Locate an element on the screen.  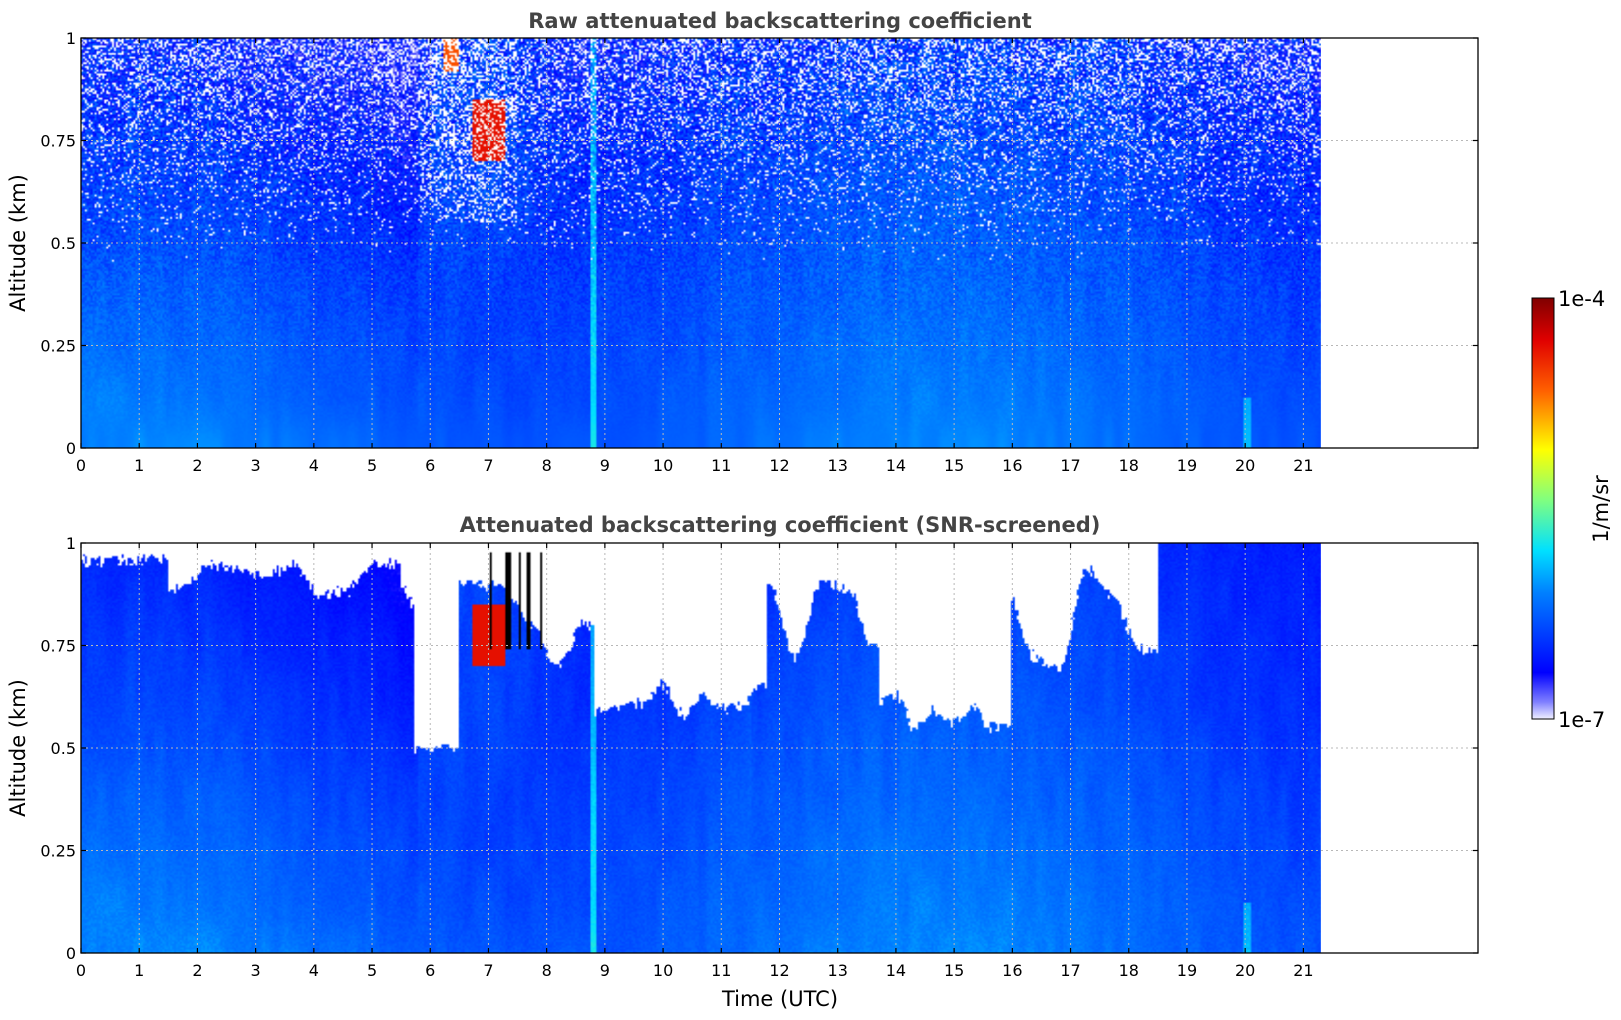
colorbar-max-label: 1e-4 is located at coordinates (1581, 299).